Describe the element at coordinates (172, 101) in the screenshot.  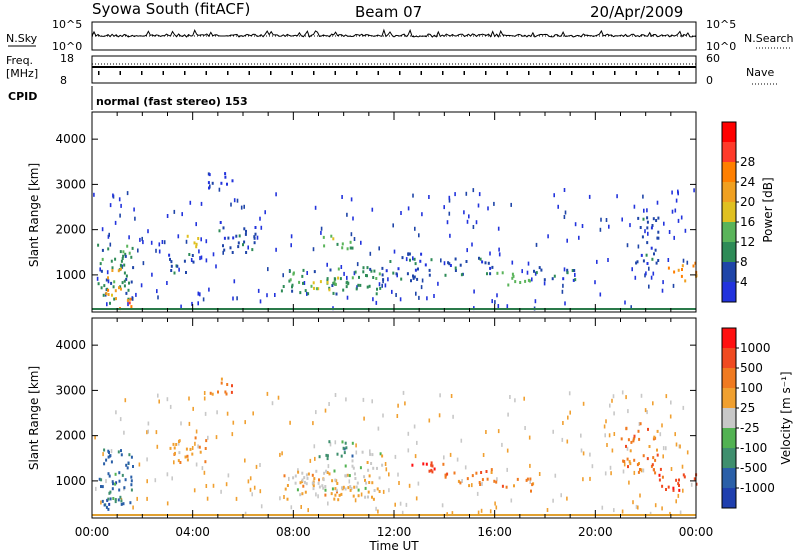
I see `cpid-text: normal (fast stereo) 153` at that location.